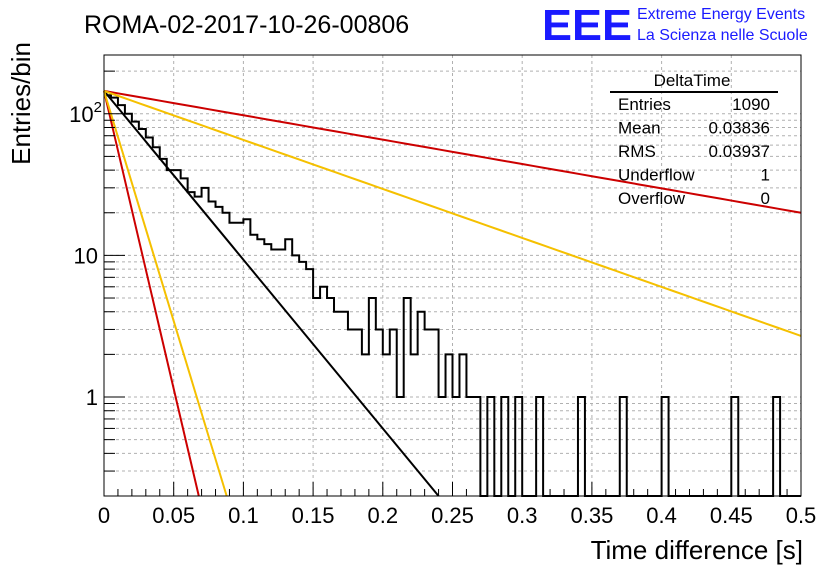 The image size is (836, 572). Describe the element at coordinates (751, 104) in the screenshot. I see `stats-row-value: 1090` at that location.